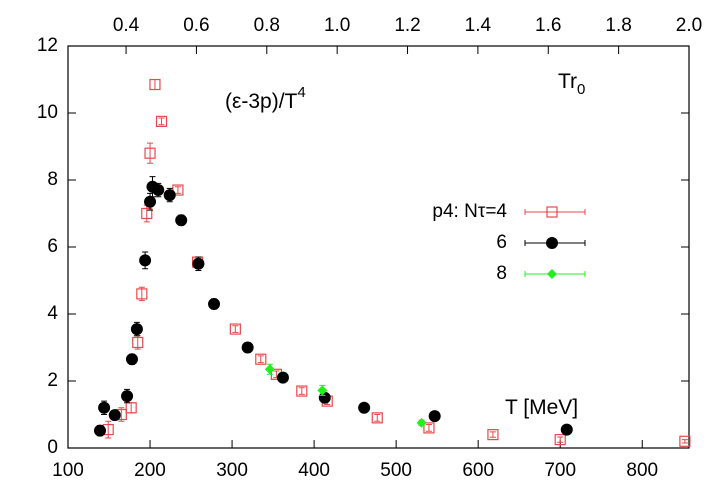  I want to click on x2-tick-label: 1.0, so click(337, 25).